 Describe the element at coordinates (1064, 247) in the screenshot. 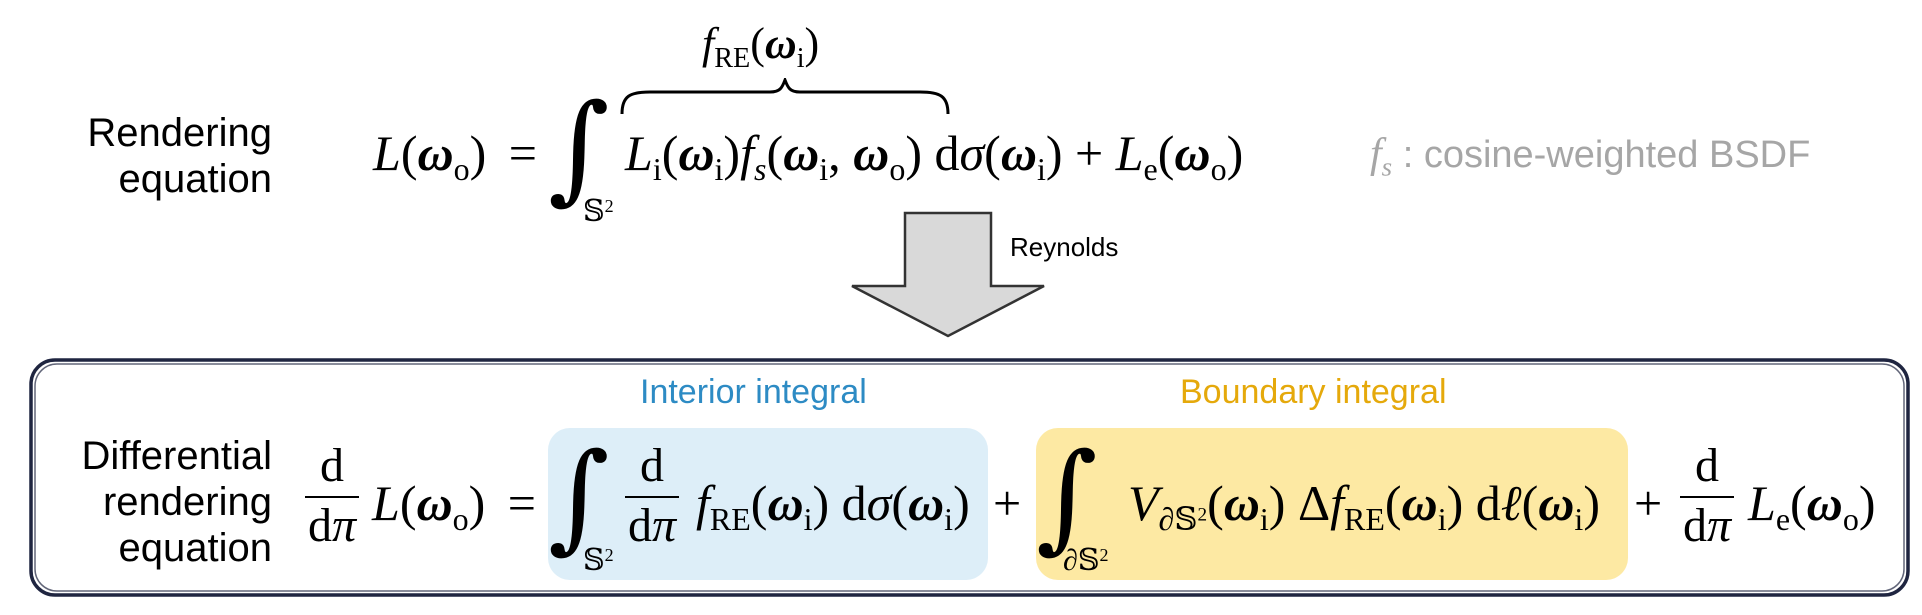

I see `reynolds-label: Reynolds` at that location.